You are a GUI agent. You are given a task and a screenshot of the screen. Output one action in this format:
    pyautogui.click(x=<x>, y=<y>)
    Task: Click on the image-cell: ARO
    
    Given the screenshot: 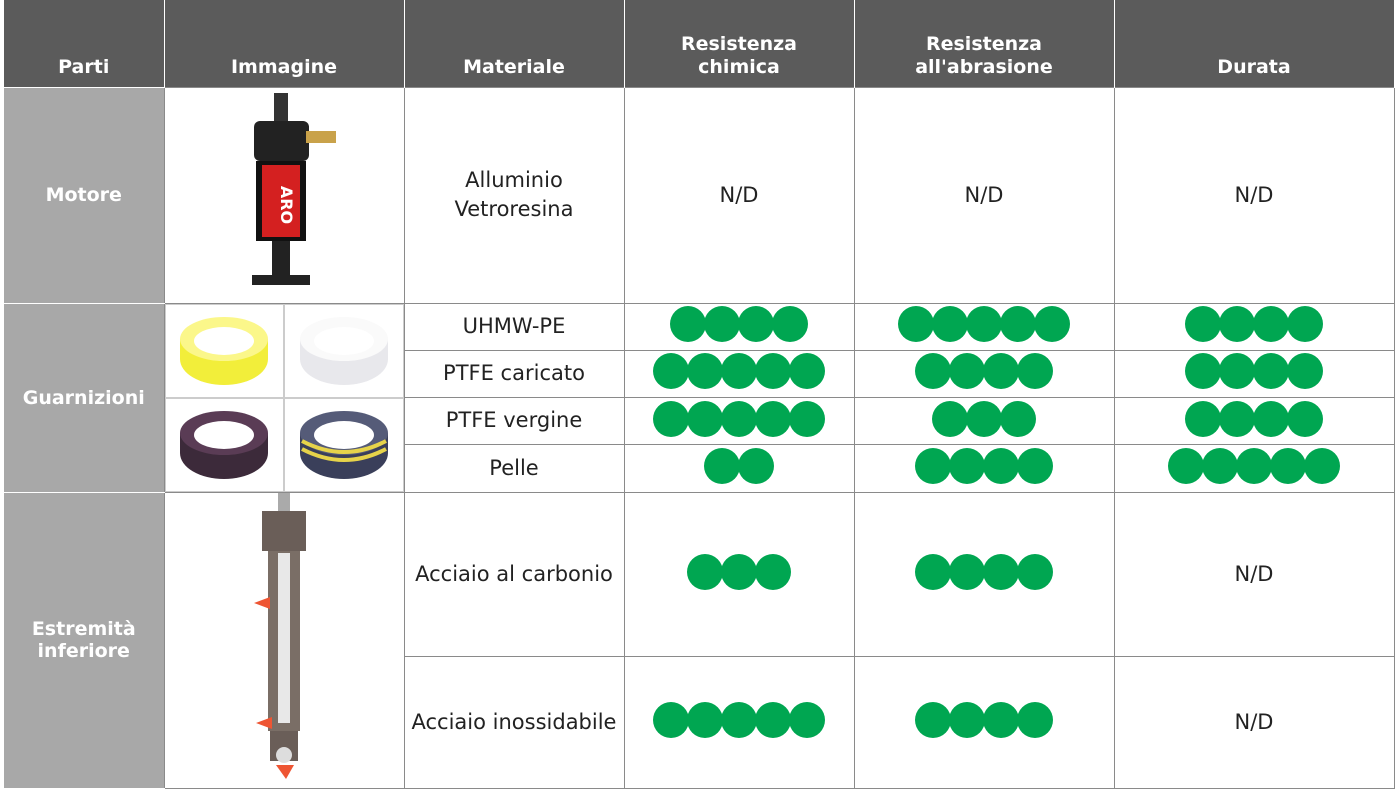 What is the action you would take?
    pyautogui.click(x=284, y=195)
    